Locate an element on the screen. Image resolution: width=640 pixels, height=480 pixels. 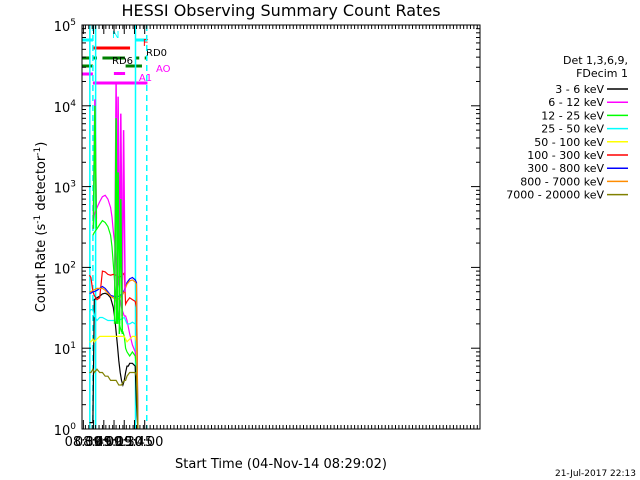
x-tick-label: 09:00 is located at coordinates (103, 442).